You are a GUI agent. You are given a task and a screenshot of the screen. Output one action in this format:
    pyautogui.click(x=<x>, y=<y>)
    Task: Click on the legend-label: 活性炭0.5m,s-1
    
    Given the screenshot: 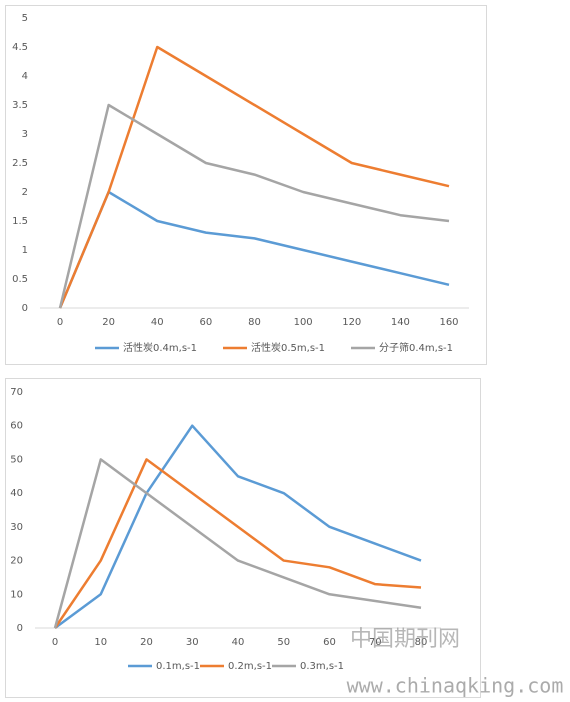 What is the action you would take?
    pyautogui.click(x=288, y=347)
    